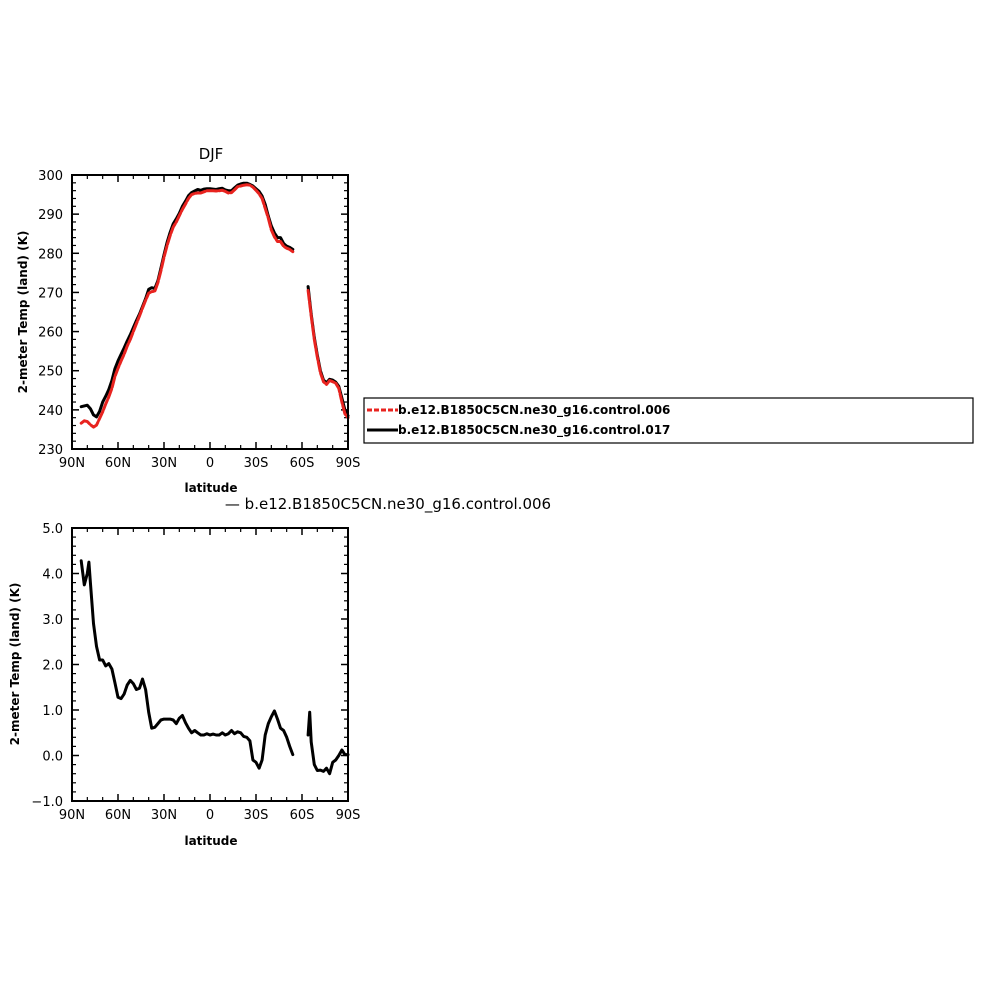  What do you see at coordinates (52, 666) in the screenshot?
I see `y-tick-label: 2.0` at bounding box center [52, 666].